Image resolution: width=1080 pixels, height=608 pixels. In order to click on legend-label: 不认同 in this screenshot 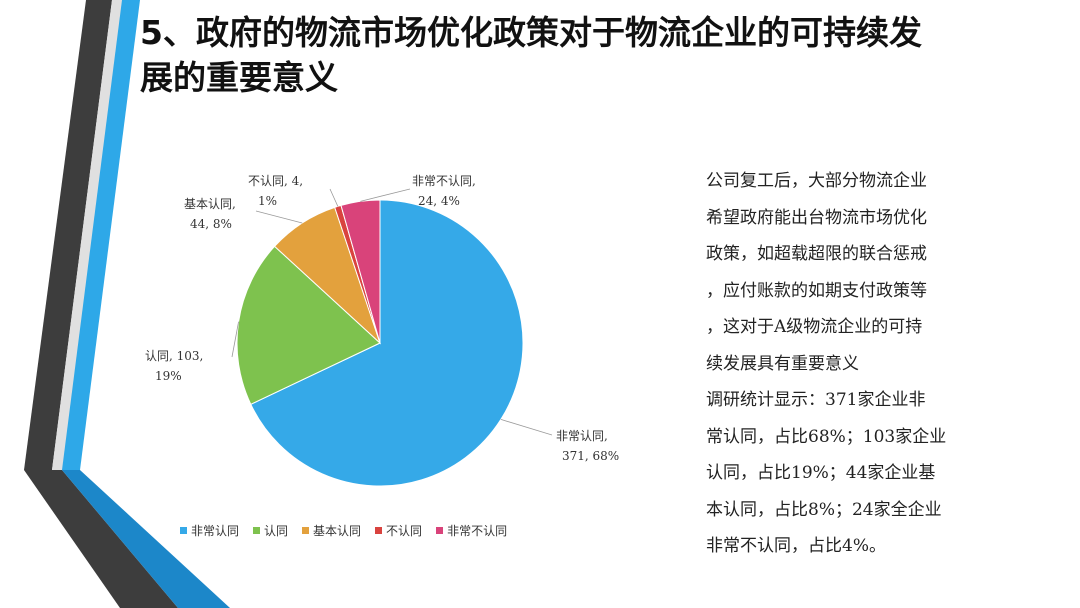, I will do `click(404, 531)`.